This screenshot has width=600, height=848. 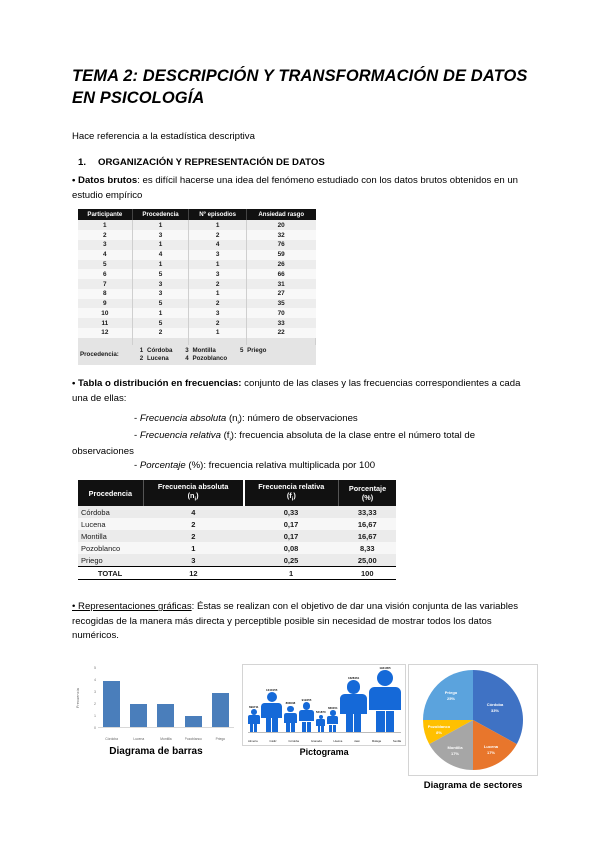 I want to click on table-row: Priego 3 0,25 25,00, so click(x=237, y=560).